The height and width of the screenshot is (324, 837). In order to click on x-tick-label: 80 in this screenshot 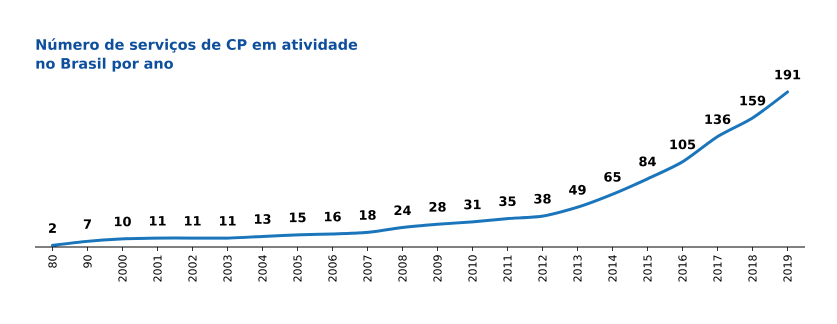, I will do `click(52, 261)`.